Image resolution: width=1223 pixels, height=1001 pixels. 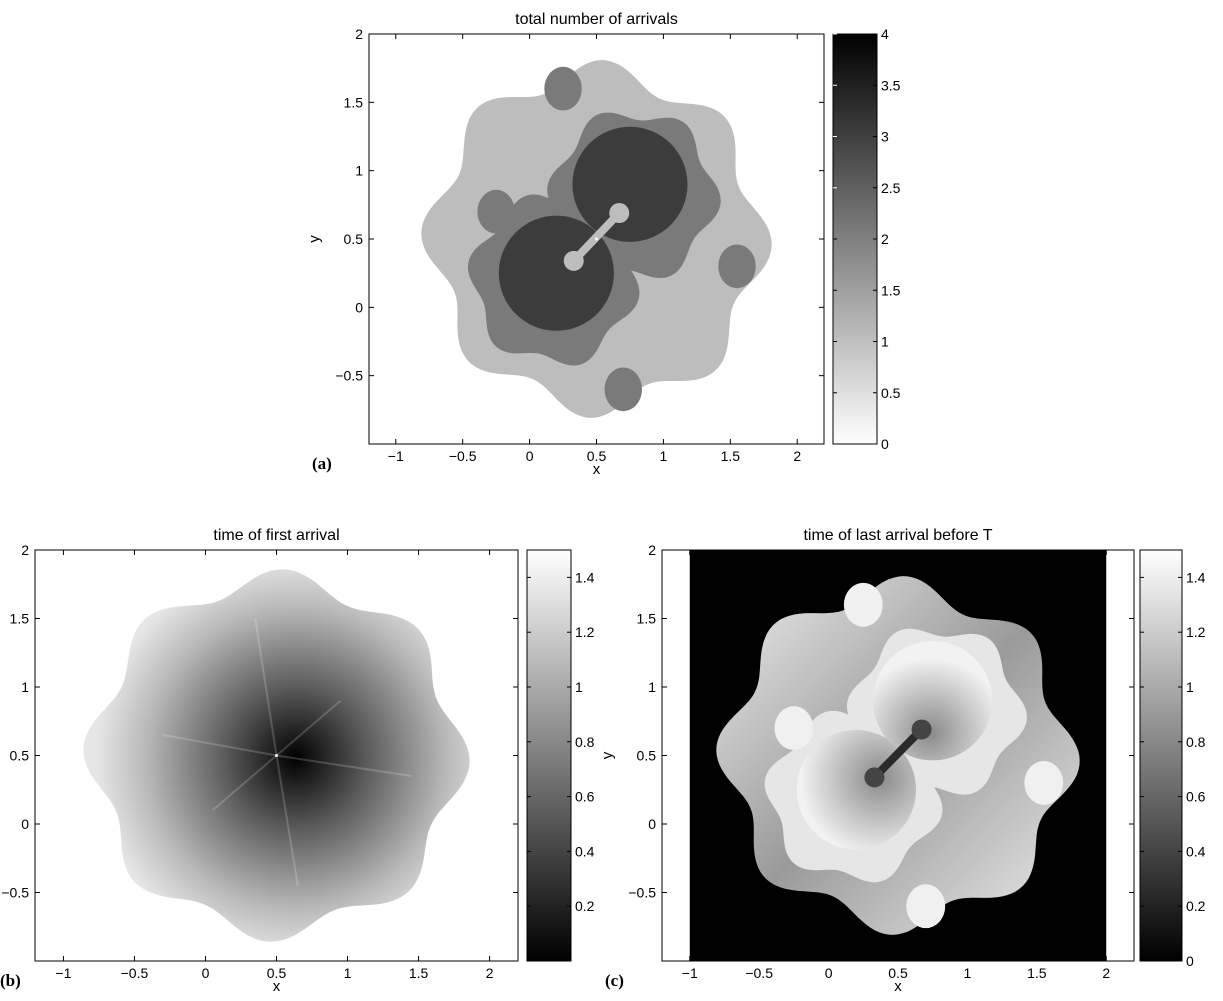 I want to click on disc-region, so click(x=933, y=701).